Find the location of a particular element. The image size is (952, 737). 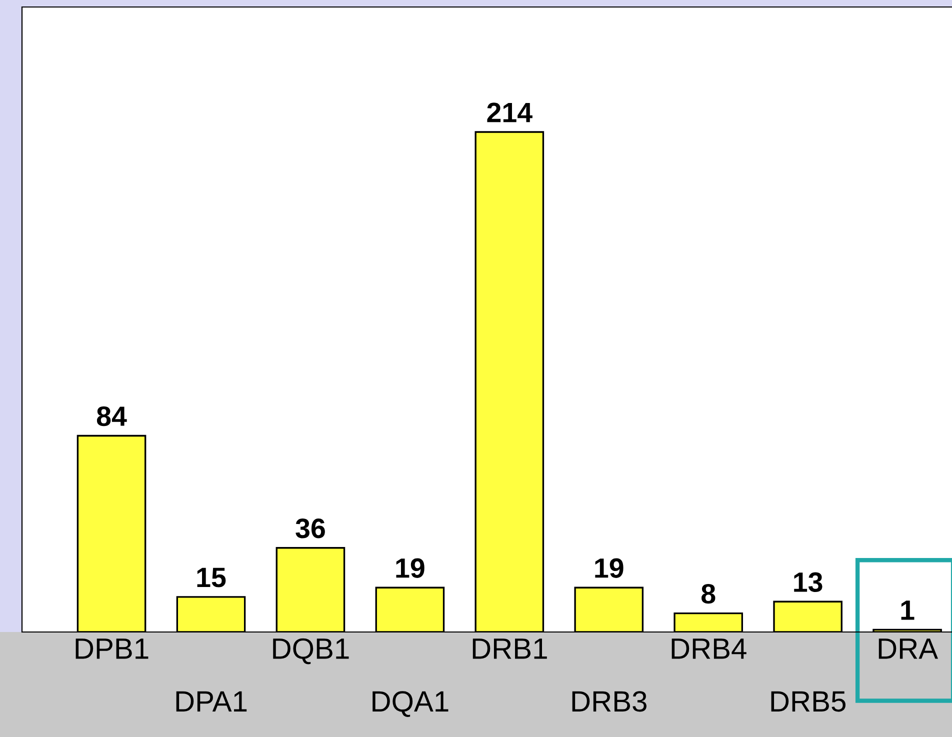

x-tick-label: DRB3 is located at coordinates (609, 701).